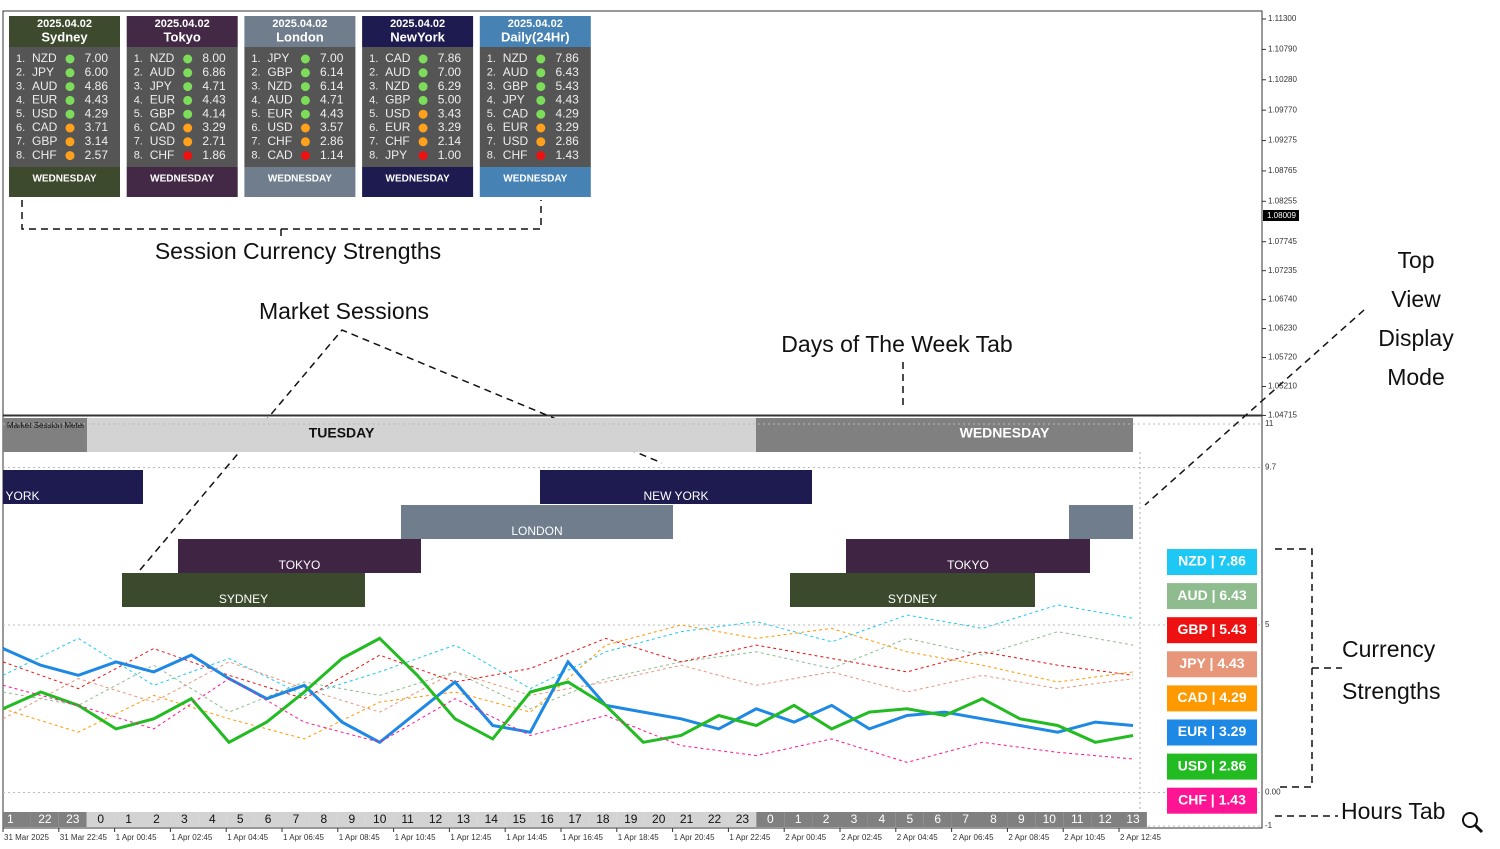  Describe the element at coordinates (214, 141) in the screenshot. I see `strength: 2.71` at that location.